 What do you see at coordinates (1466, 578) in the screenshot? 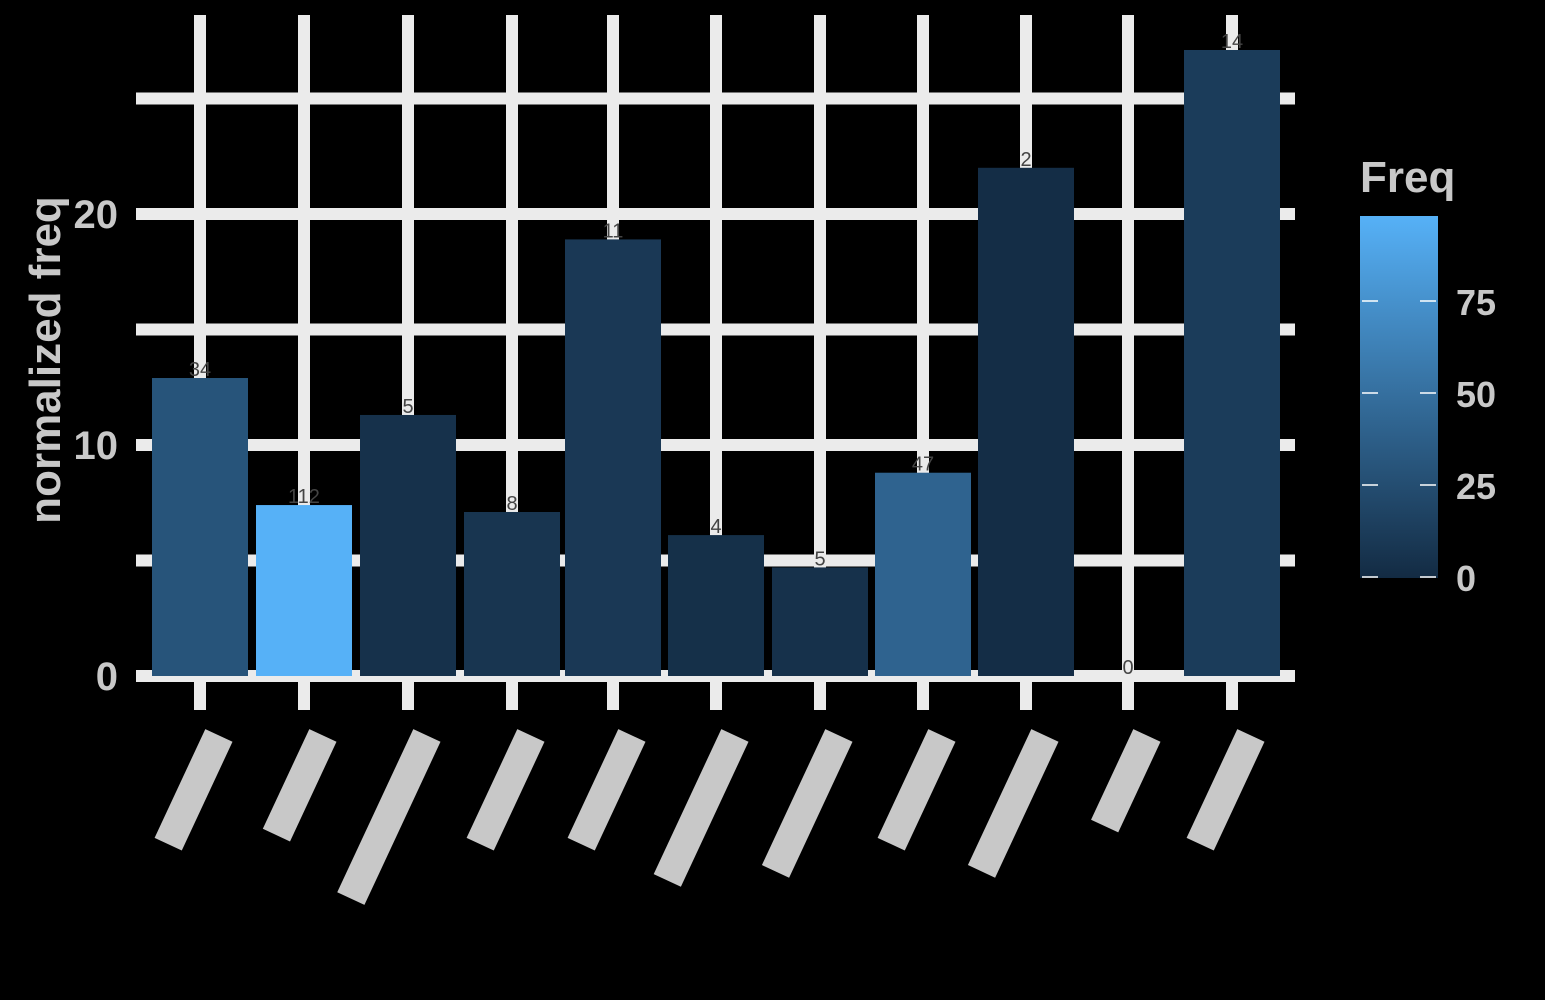
I see `legend-tick-label: 0` at bounding box center [1466, 578].